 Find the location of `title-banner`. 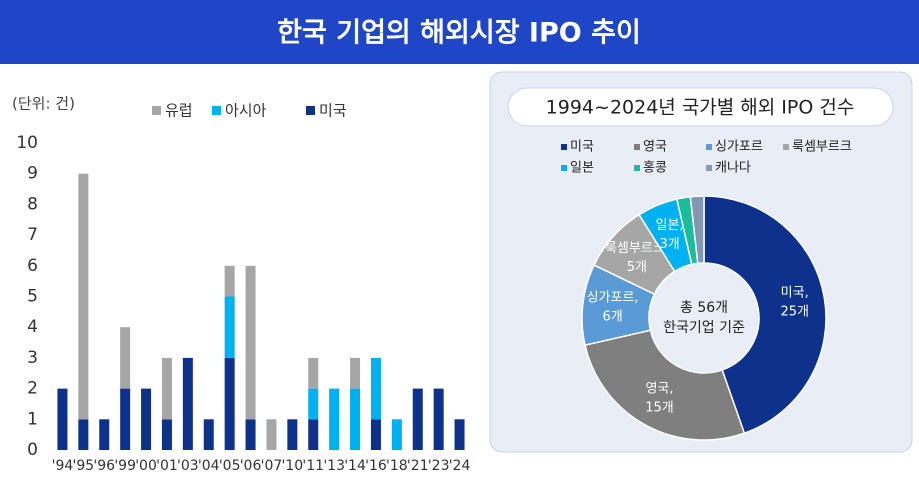

title-banner is located at coordinates (459, 32).